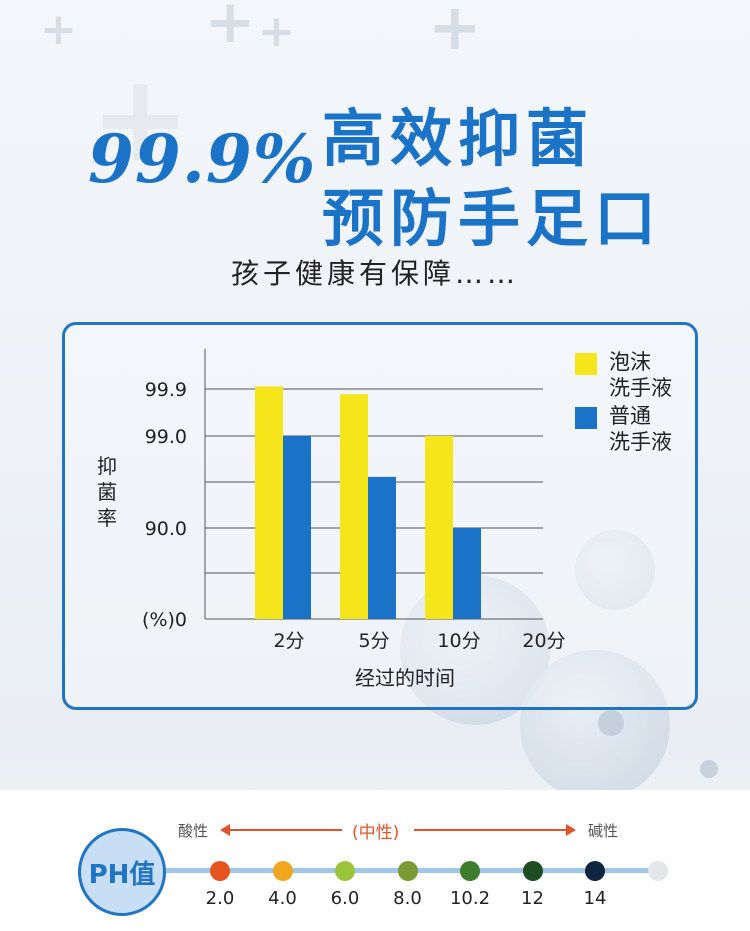 Image resolution: width=750 pixels, height=931 pixels. Describe the element at coordinates (623, 375) in the screenshot. I see `legend-item-foam: 泡沫 洗手液` at that location.